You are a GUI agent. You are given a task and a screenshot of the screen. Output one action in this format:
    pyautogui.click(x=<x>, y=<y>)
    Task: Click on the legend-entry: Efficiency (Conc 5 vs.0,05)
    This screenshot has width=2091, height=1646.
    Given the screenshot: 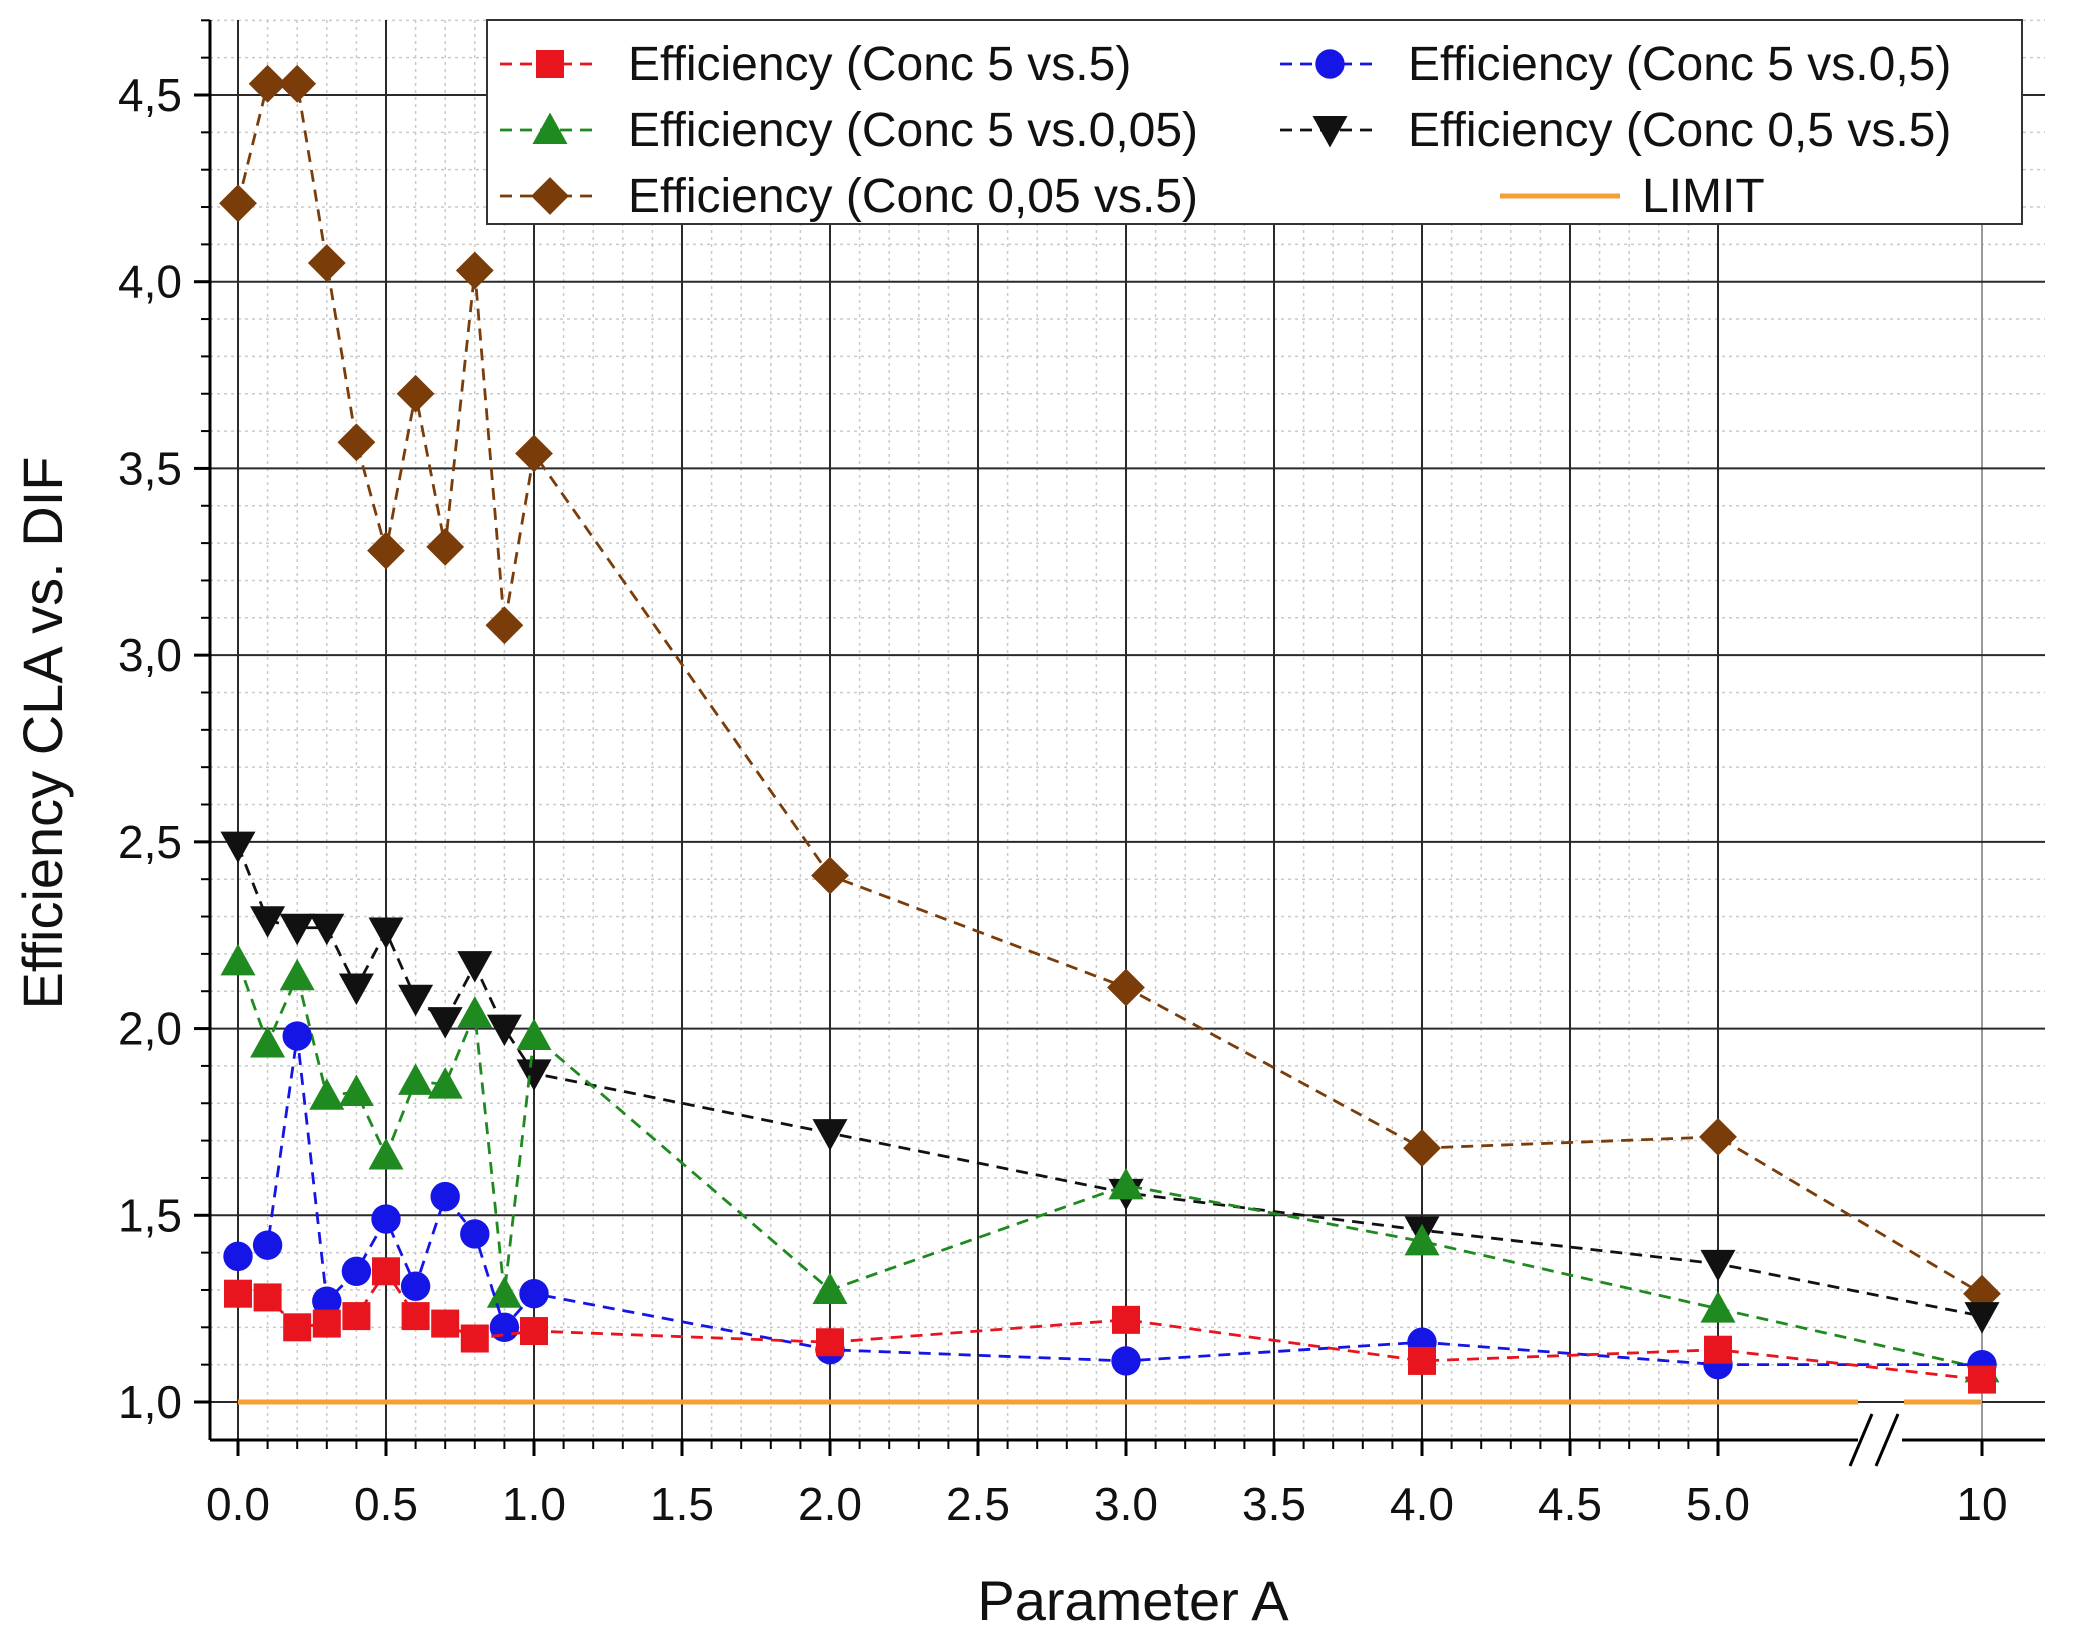 What is the action you would take?
    pyautogui.click(x=849, y=130)
    